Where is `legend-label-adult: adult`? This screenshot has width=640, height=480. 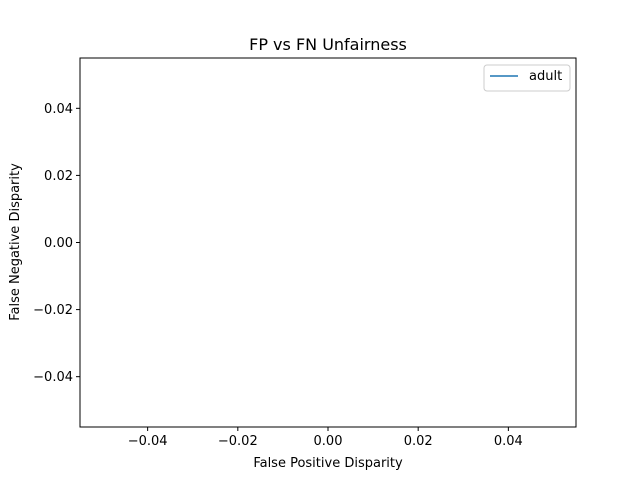 legend-label-adult: adult is located at coordinates (545, 76).